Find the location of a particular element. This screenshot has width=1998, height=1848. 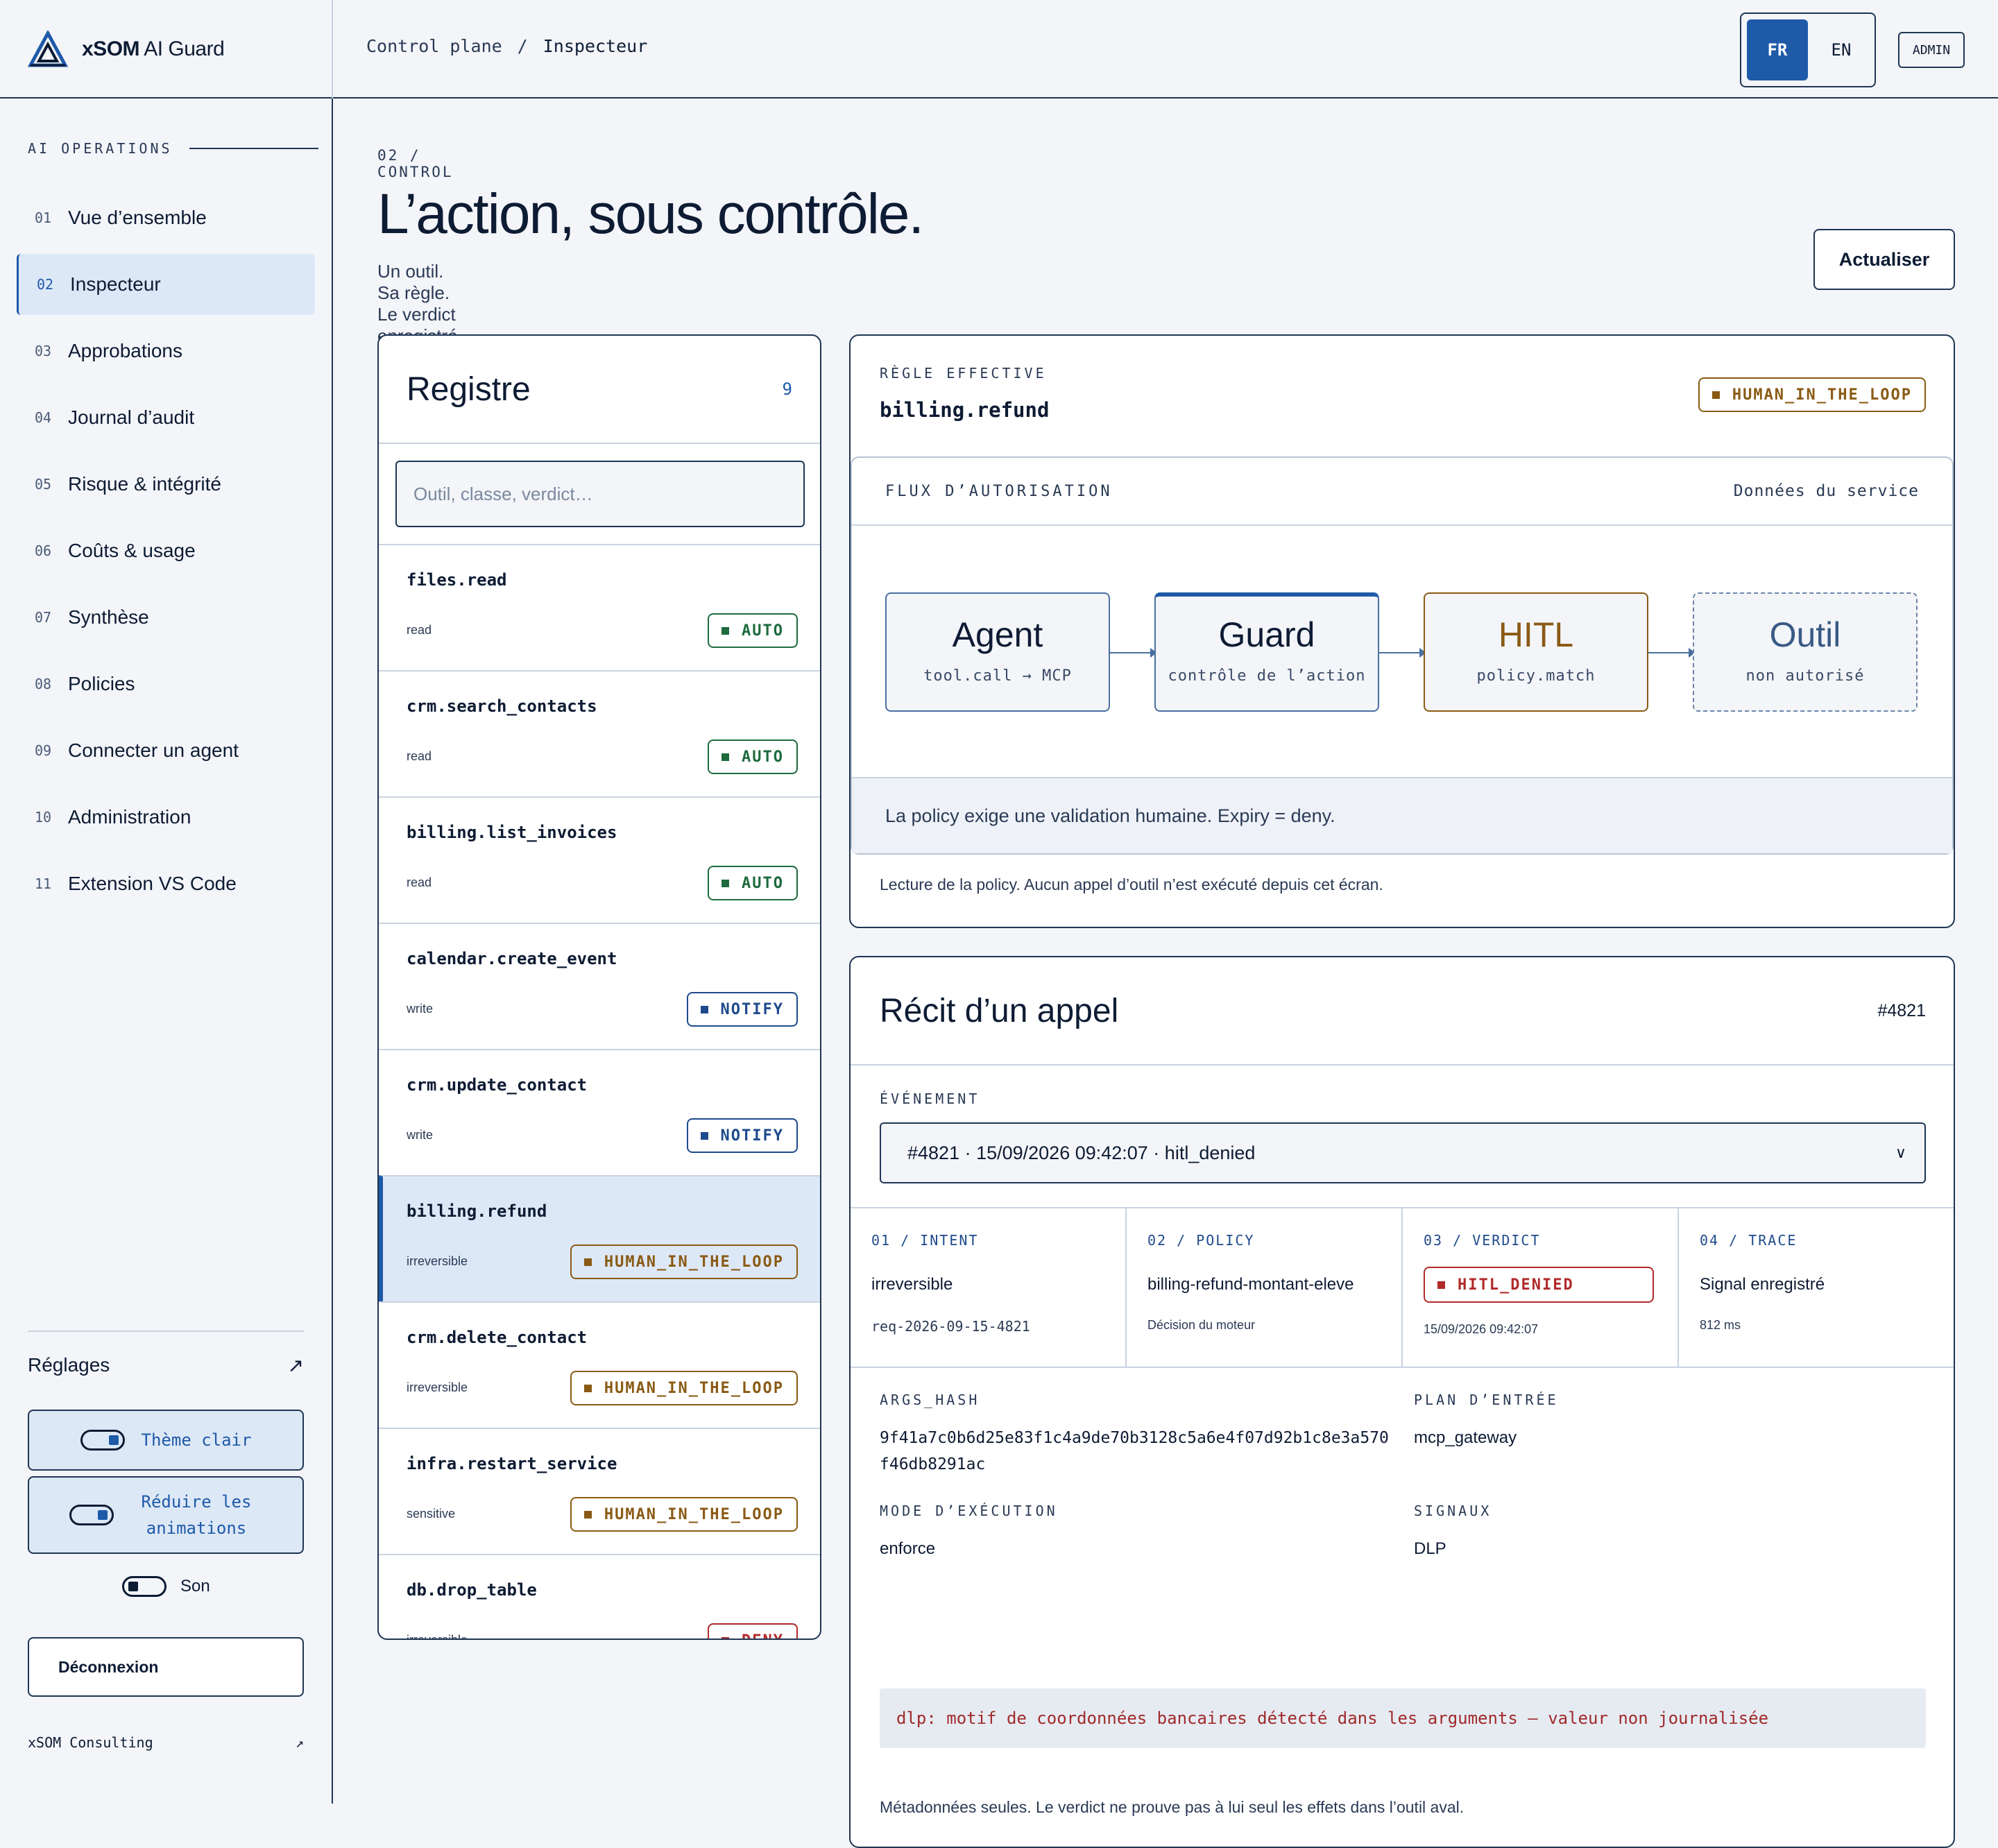

tool-name: infra.restart_service is located at coordinates (512, 1463).